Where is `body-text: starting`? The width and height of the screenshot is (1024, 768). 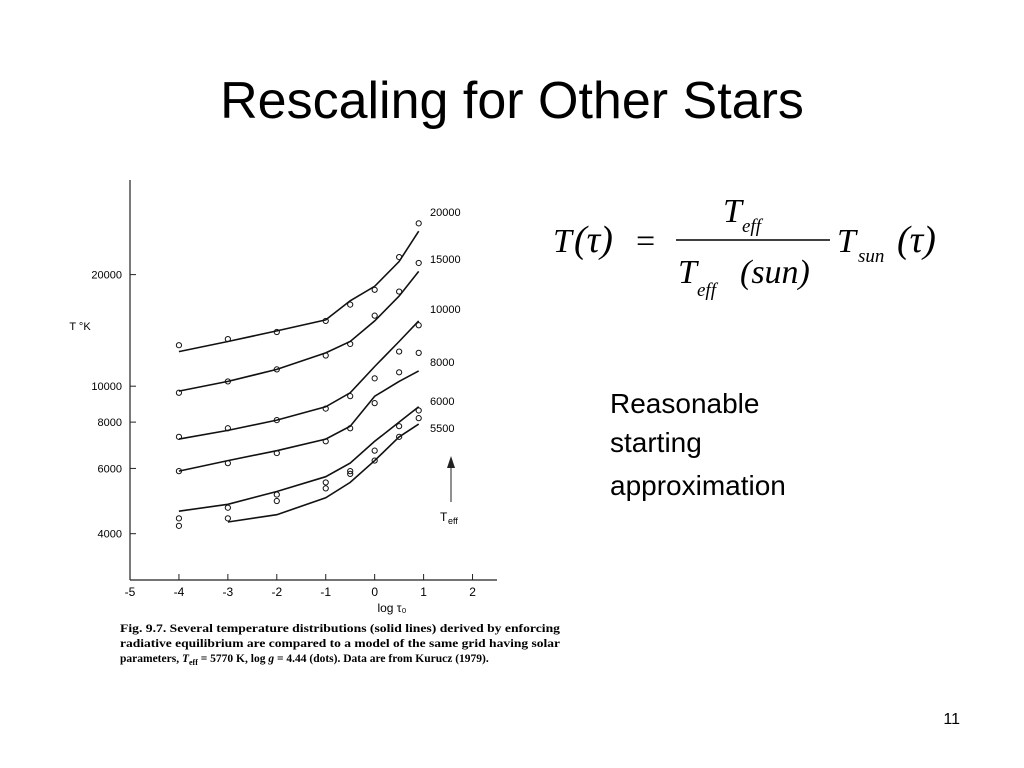
body-text: starting is located at coordinates (656, 442).